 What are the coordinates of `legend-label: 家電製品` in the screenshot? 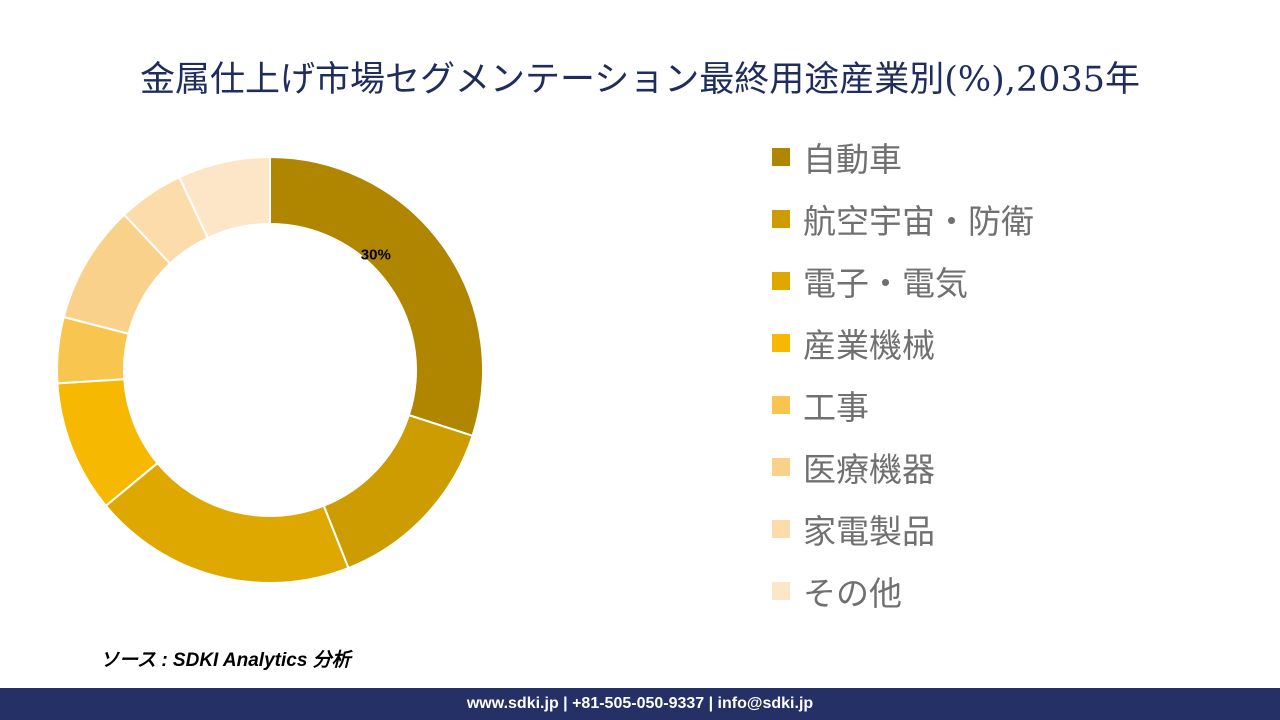 It's located at (869, 531).